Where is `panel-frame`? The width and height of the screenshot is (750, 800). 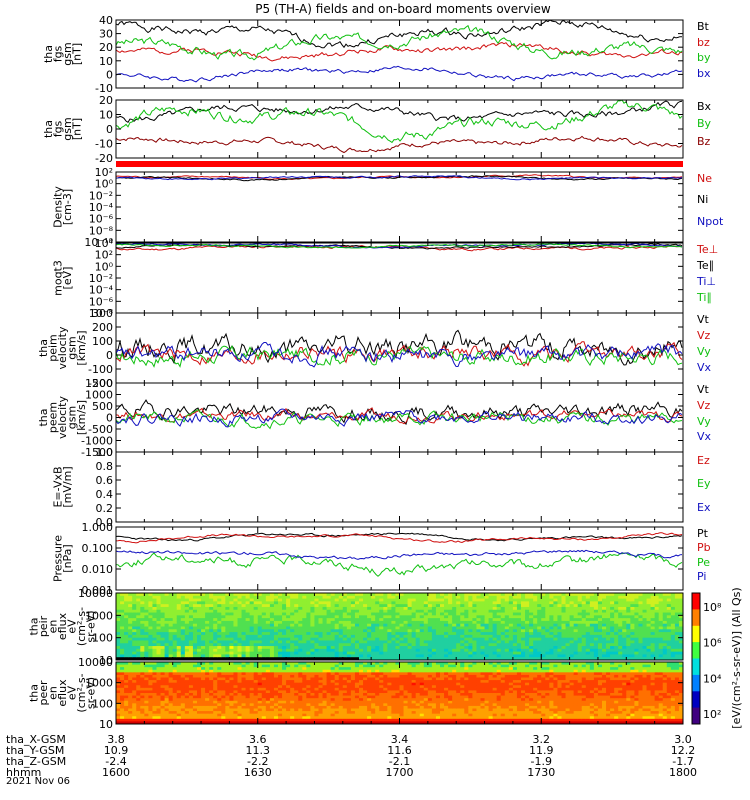
panel-frame is located at coordinates (399, 207).